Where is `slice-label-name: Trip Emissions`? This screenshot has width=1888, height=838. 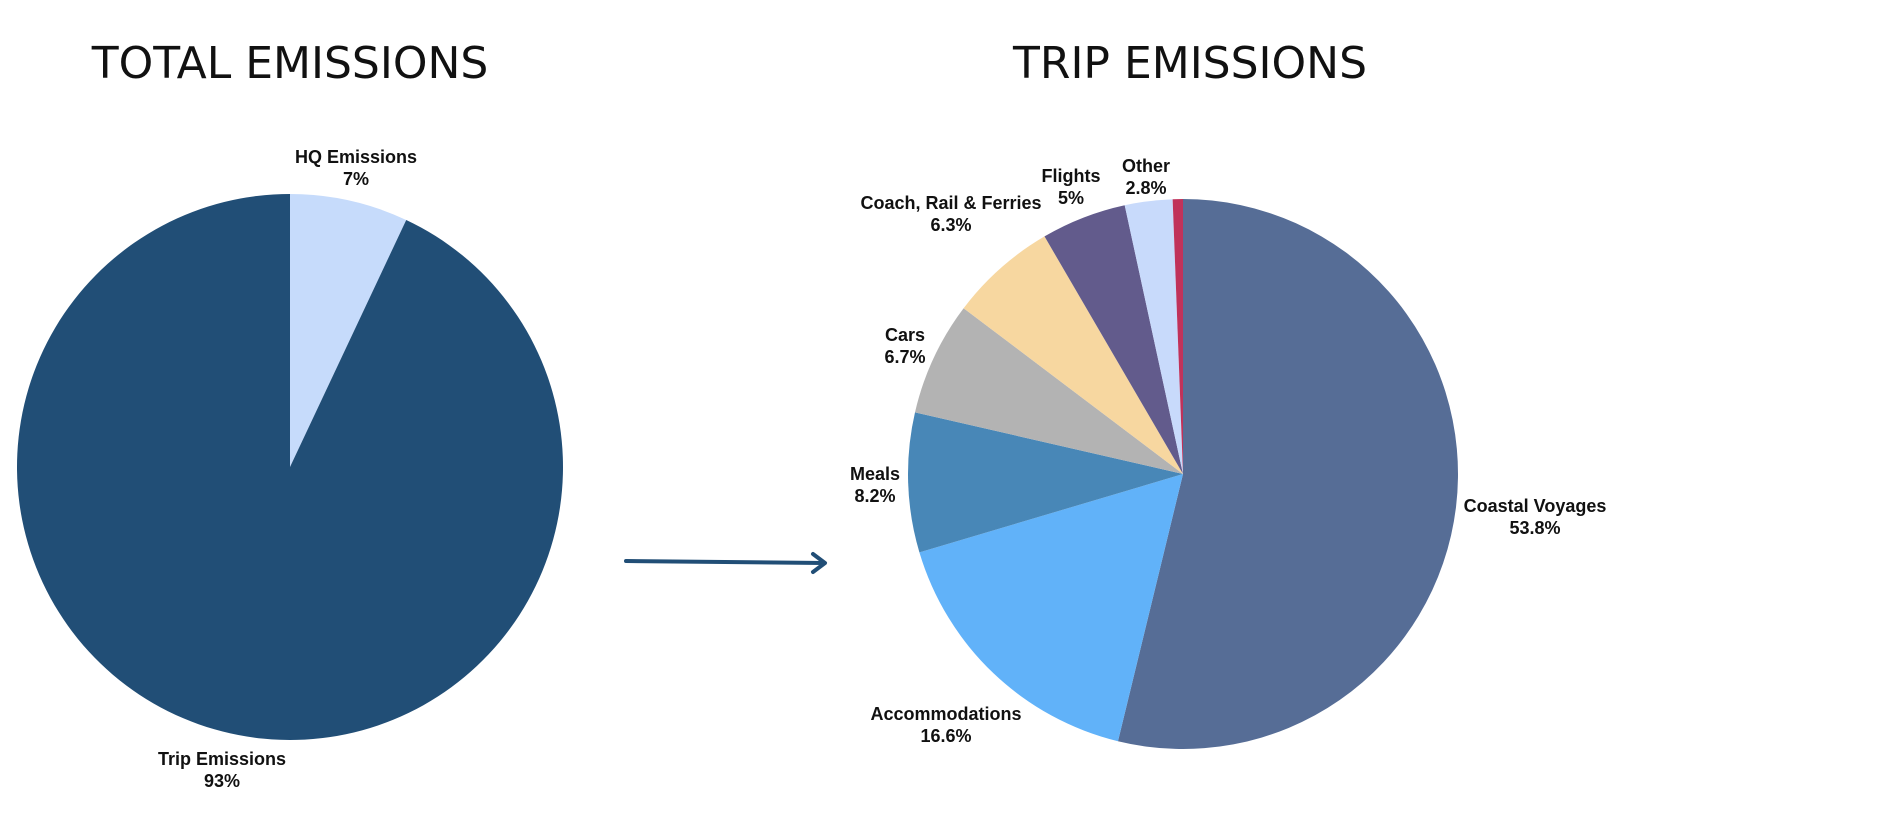 slice-label-name: Trip Emissions is located at coordinates (222, 759).